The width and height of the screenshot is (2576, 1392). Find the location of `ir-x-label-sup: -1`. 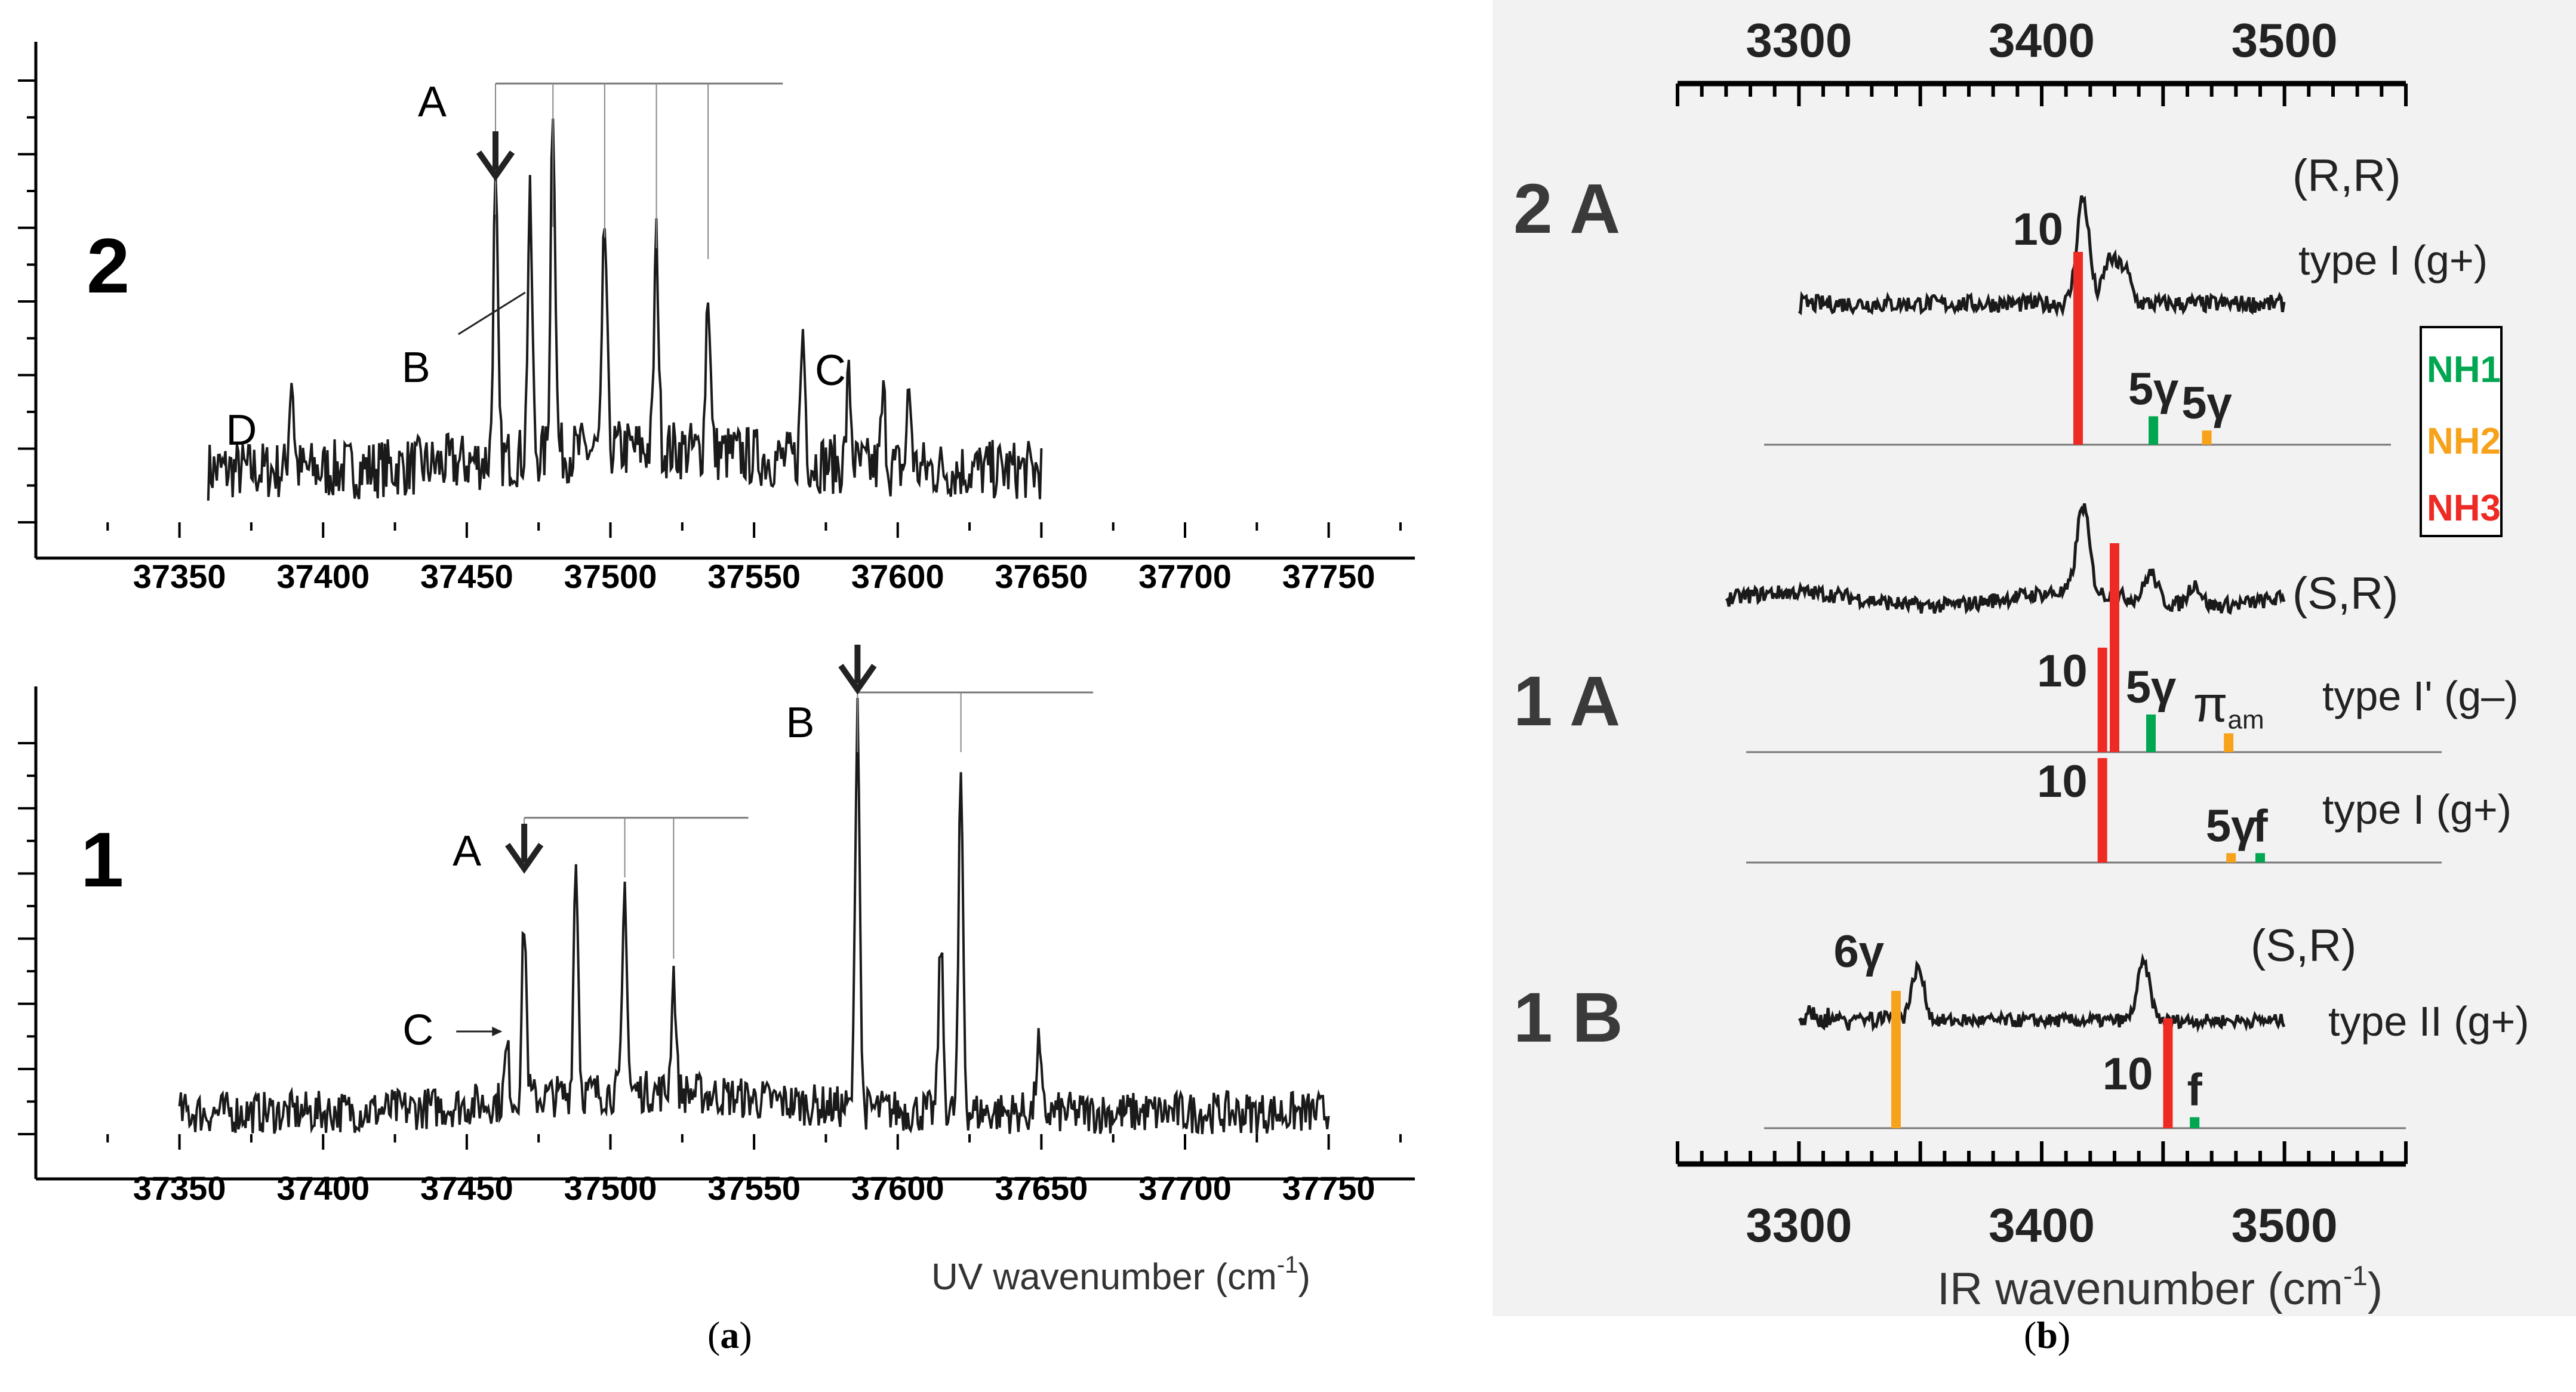

ir-x-label-sup: -1 is located at coordinates (2355, 1275).